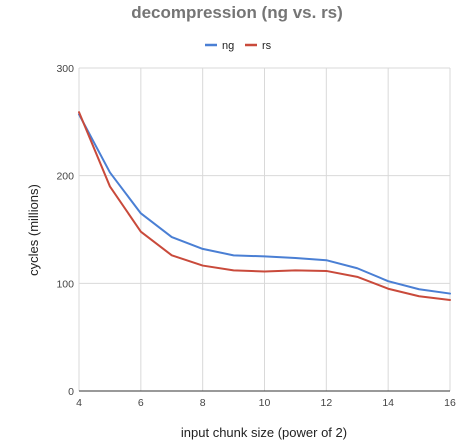 The width and height of the screenshot is (474, 445). What do you see at coordinates (326, 403) in the screenshot?
I see `x-tick-label: 12` at bounding box center [326, 403].